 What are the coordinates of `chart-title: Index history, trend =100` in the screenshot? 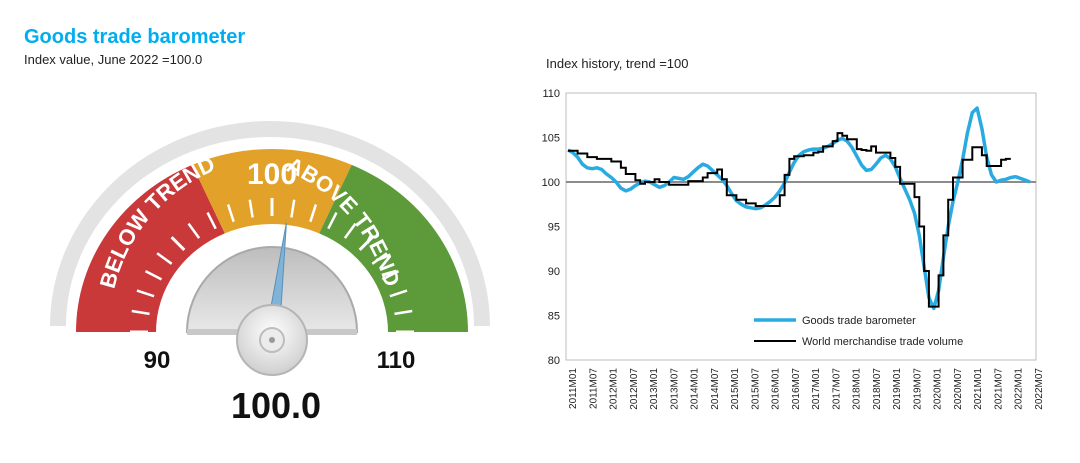 It's located at (617, 63).